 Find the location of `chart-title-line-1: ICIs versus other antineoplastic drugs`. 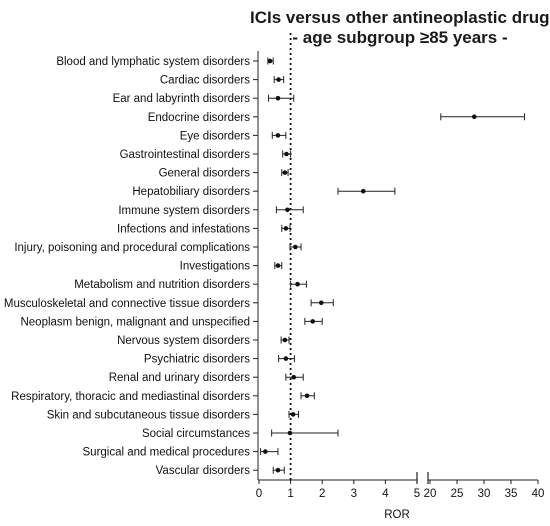

chart-title-line-1: ICIs versus other antineoplastic drugs is located at coordinates (400, 17).